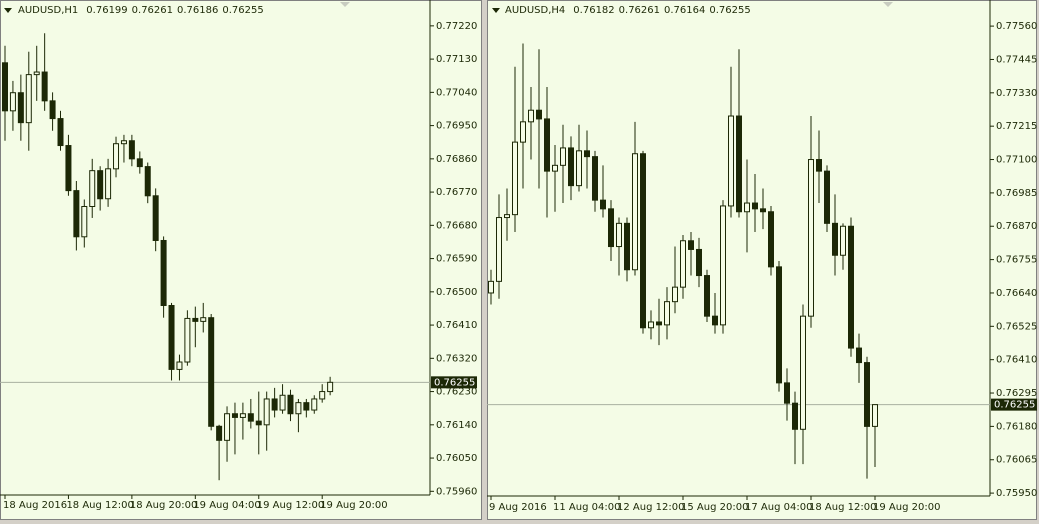  What do you see at coordinates (1016, 460) in the screenshot?
I see `y-tick-label: 0.76065` at bounding box center [1016, 460].